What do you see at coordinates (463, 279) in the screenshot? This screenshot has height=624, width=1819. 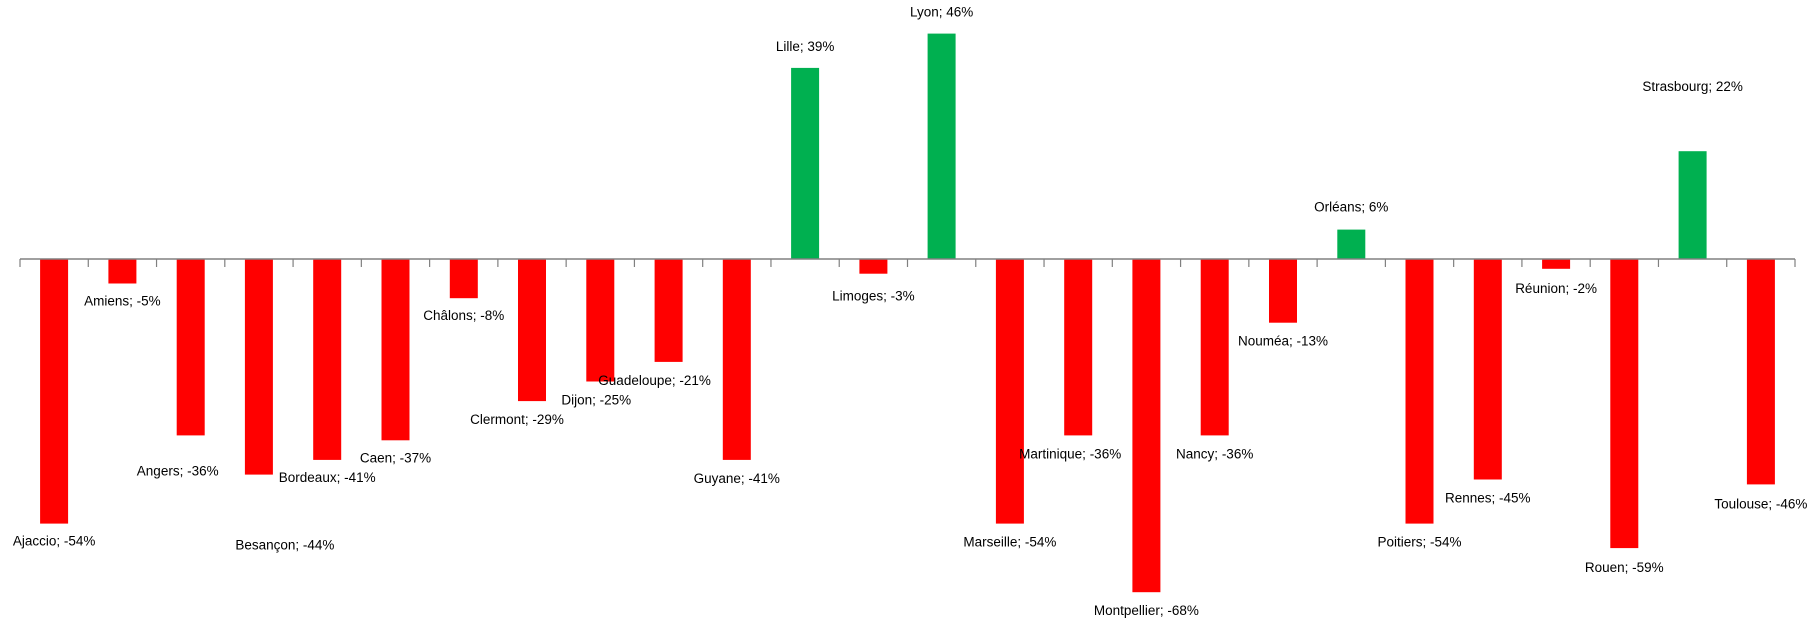 I see `bar-châlons` at bounding box center [463, 279].